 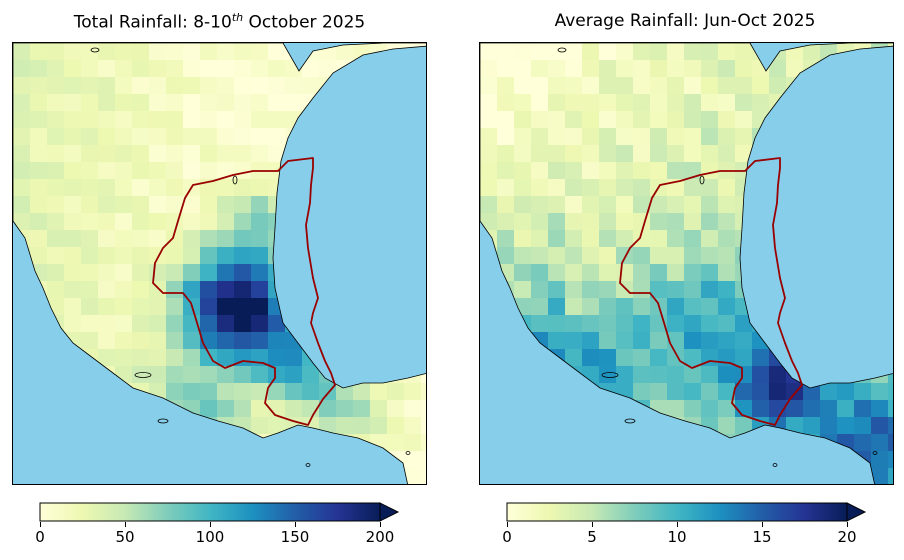 I want to click on right-colorbar-tick-label: 20, so click(x=847, y=537).